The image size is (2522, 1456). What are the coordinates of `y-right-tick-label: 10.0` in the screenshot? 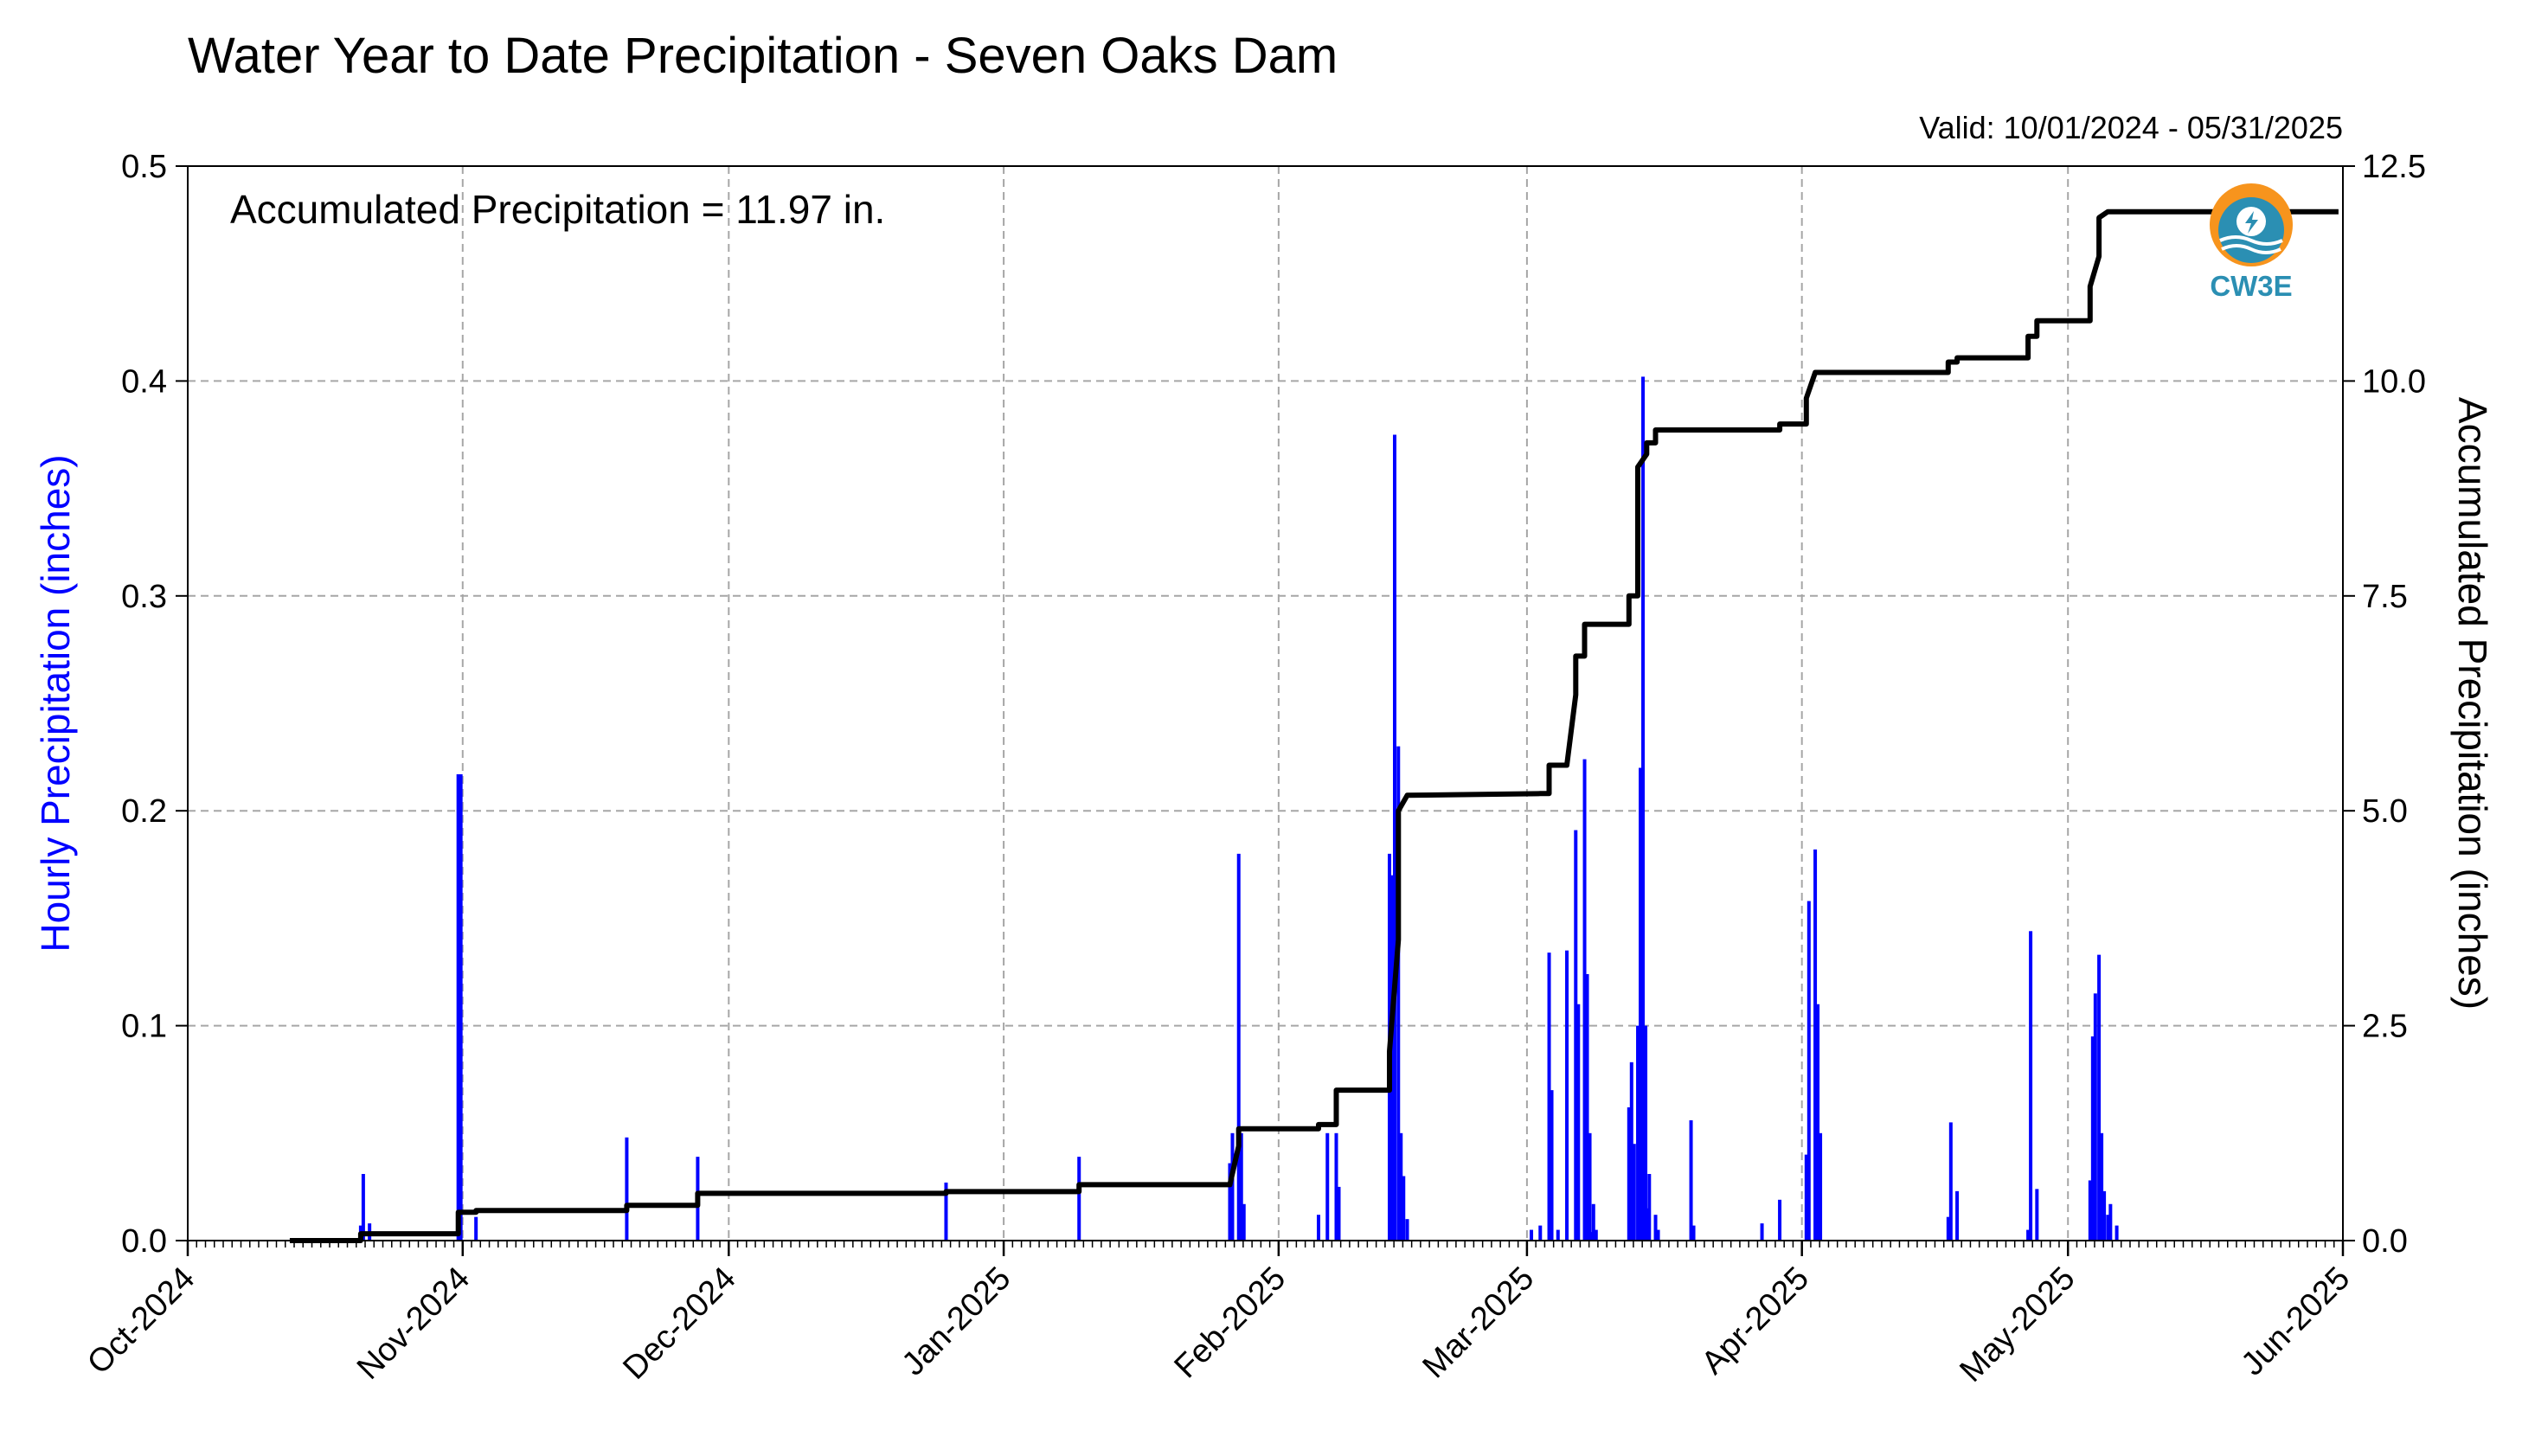 It's located at (2394, 381).